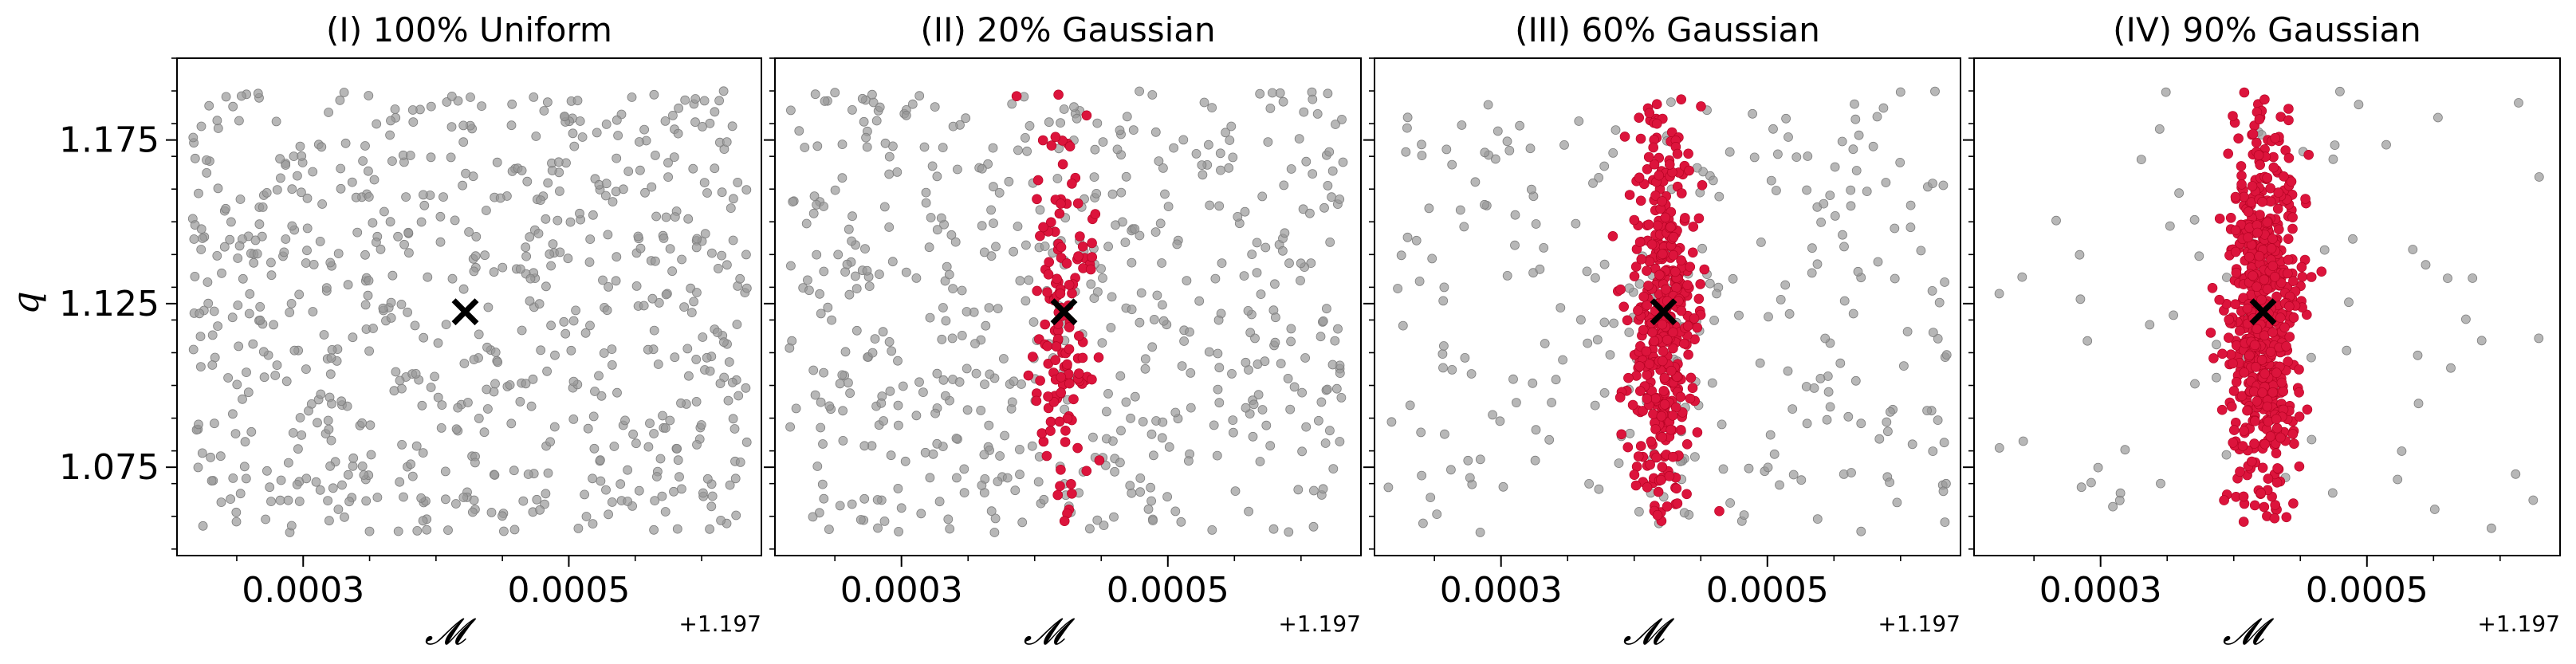  Describe the element at coordinates (1920, 624) in the screenshot. I see `x-offset-label: +1.197` at that location.